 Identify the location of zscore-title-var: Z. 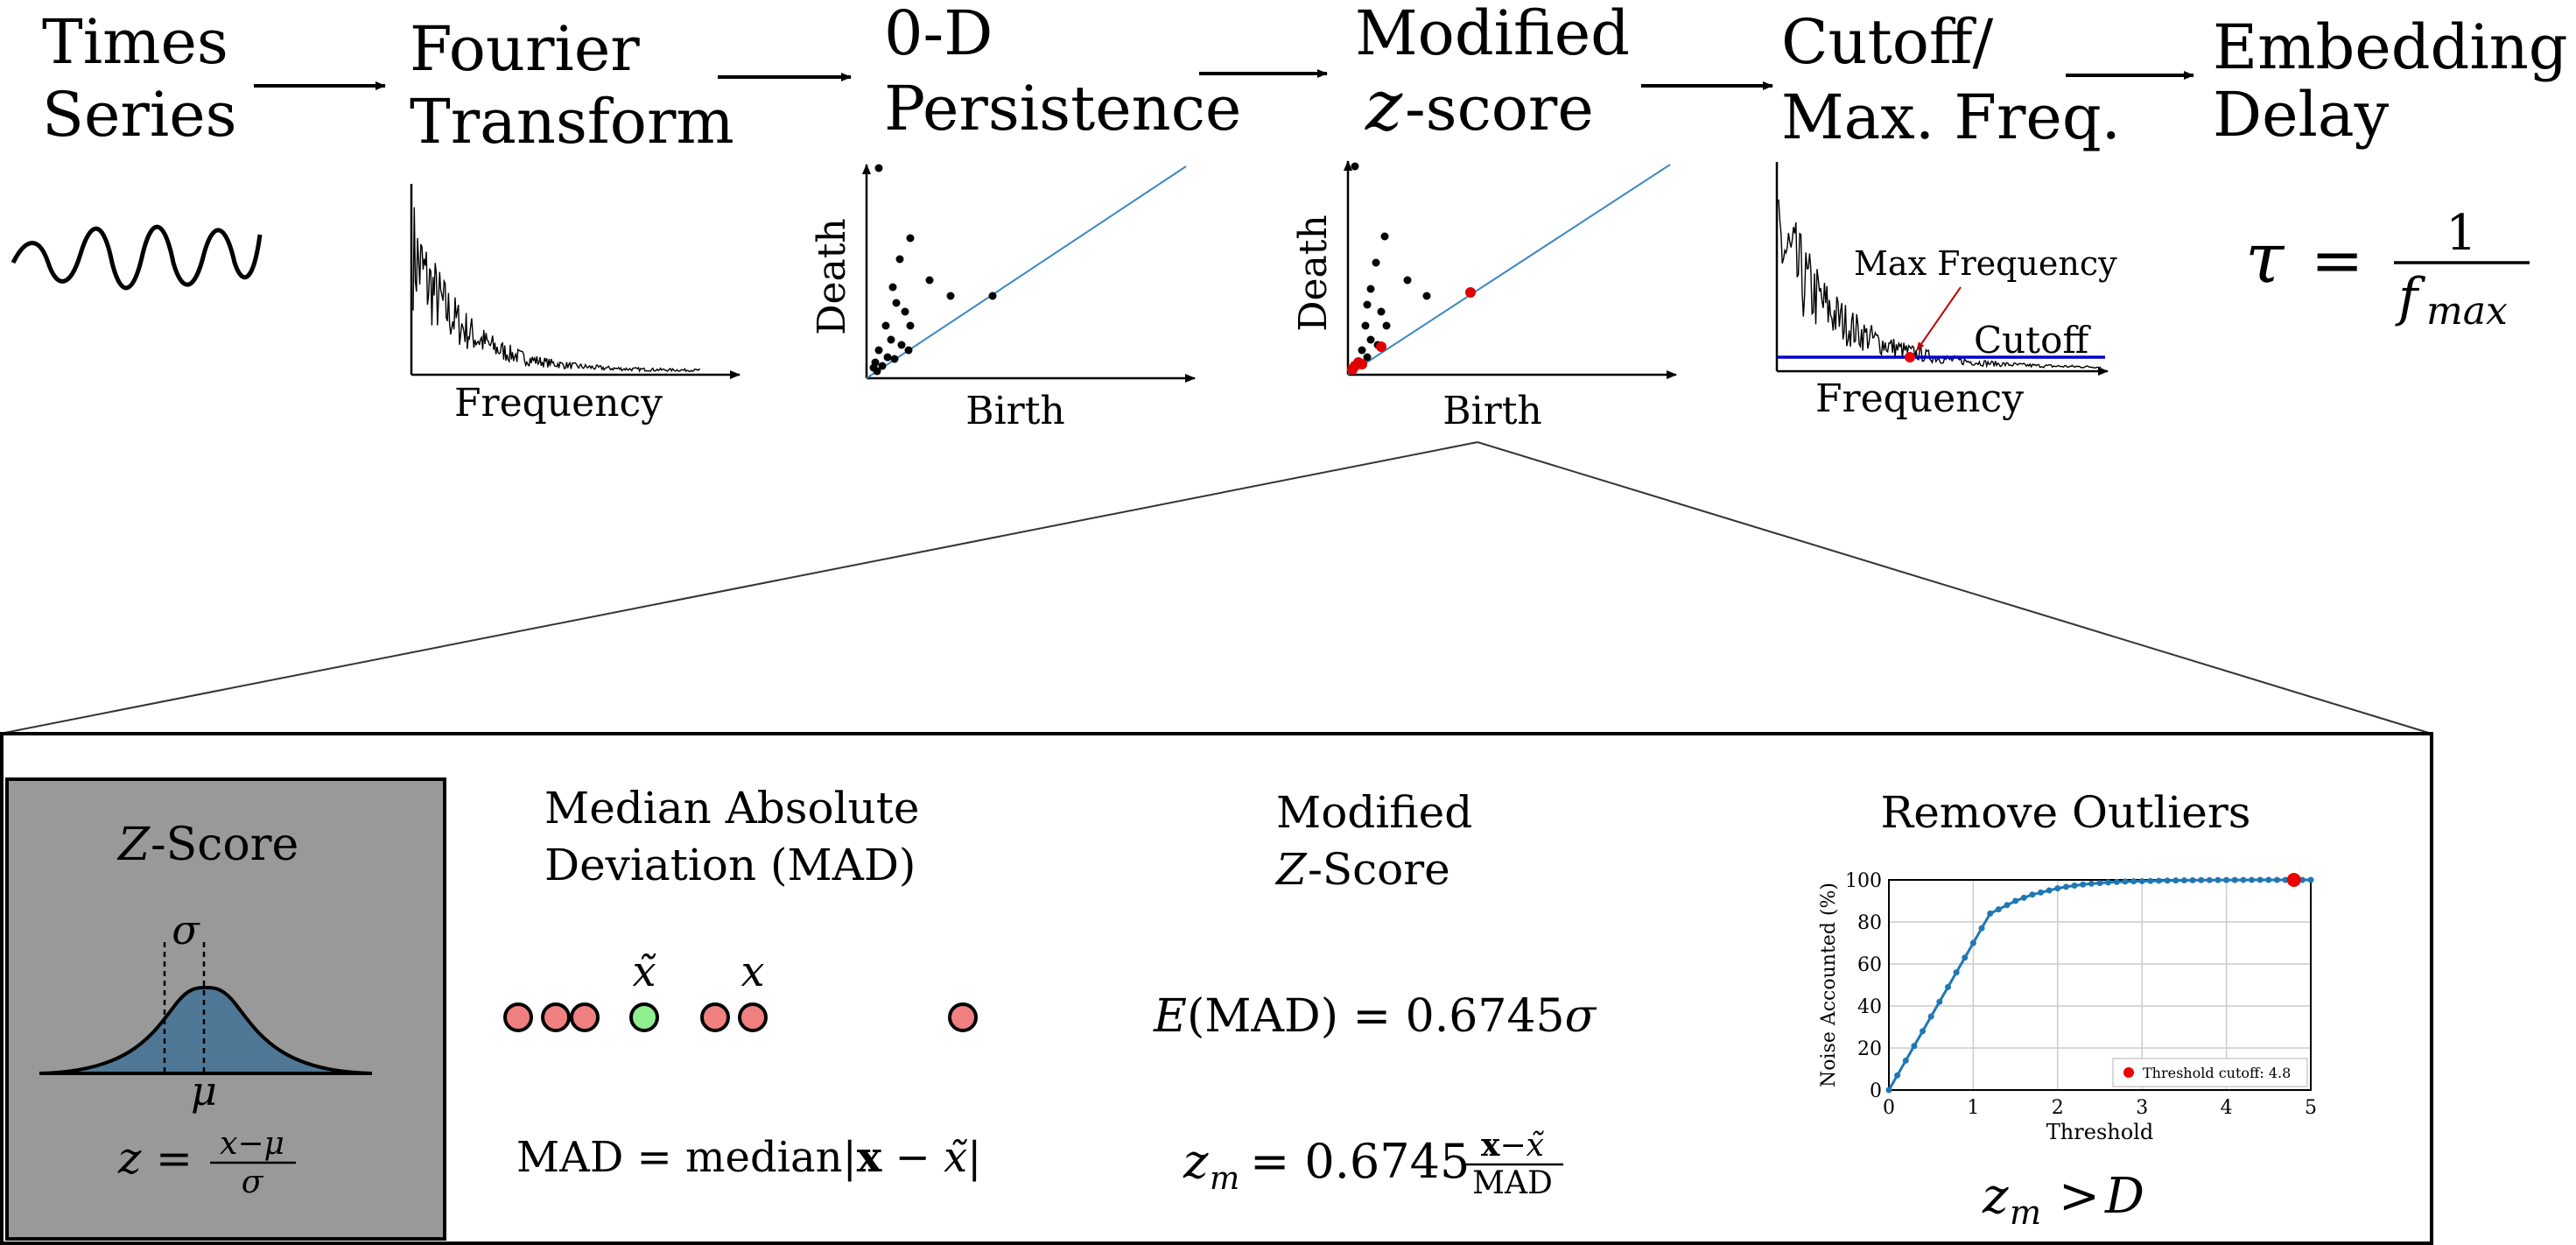
(134, 845).